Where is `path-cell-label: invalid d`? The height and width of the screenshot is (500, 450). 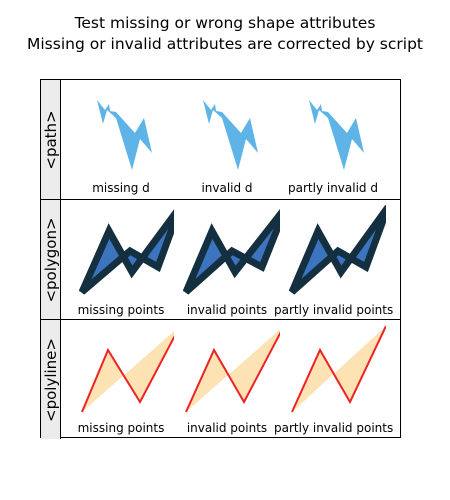
path-cell-label: invalid d is located at coordinates (227, 188).